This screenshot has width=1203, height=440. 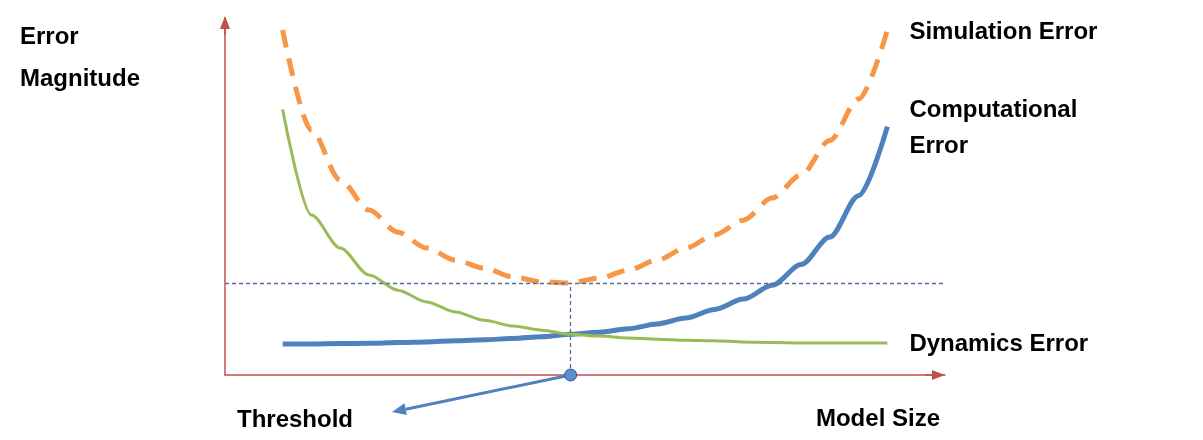 What do you see at coordinates (999, 343) in the screenshot?
I see `series-label: Dynamics Error` at bounding box center [999, 343].